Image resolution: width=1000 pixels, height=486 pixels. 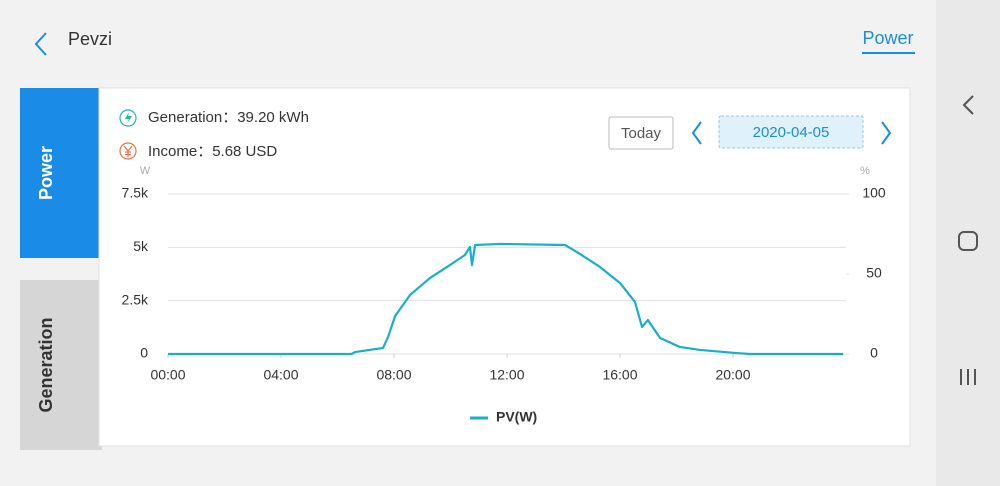 I want to click on generation-summary: Generation：39.20 kWh, so click(x=228, y=117).